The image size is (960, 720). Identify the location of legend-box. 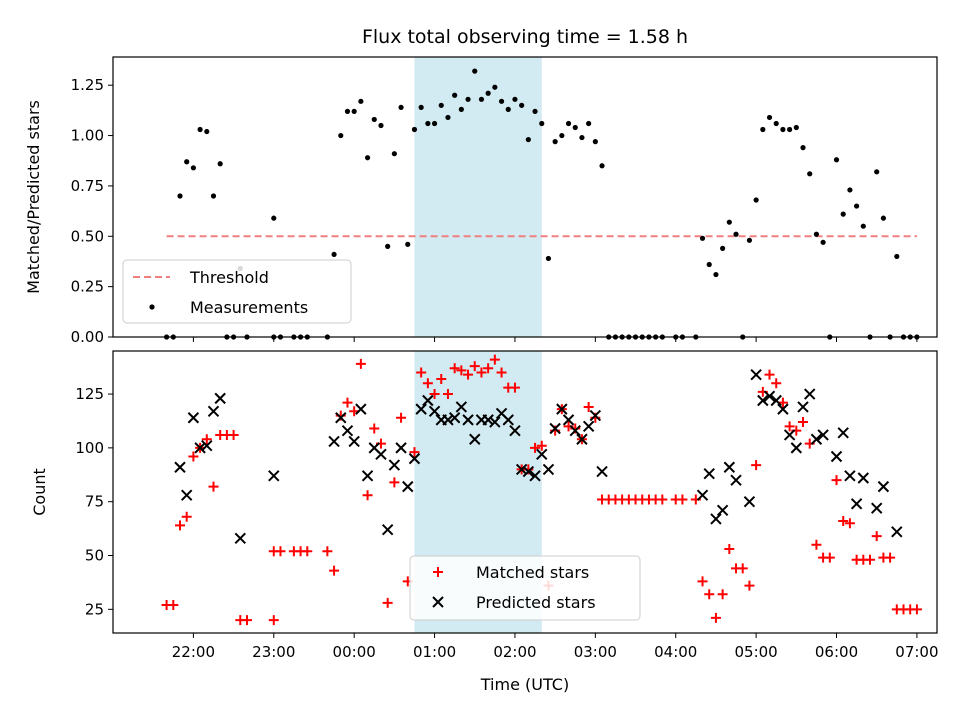
(237, 291).